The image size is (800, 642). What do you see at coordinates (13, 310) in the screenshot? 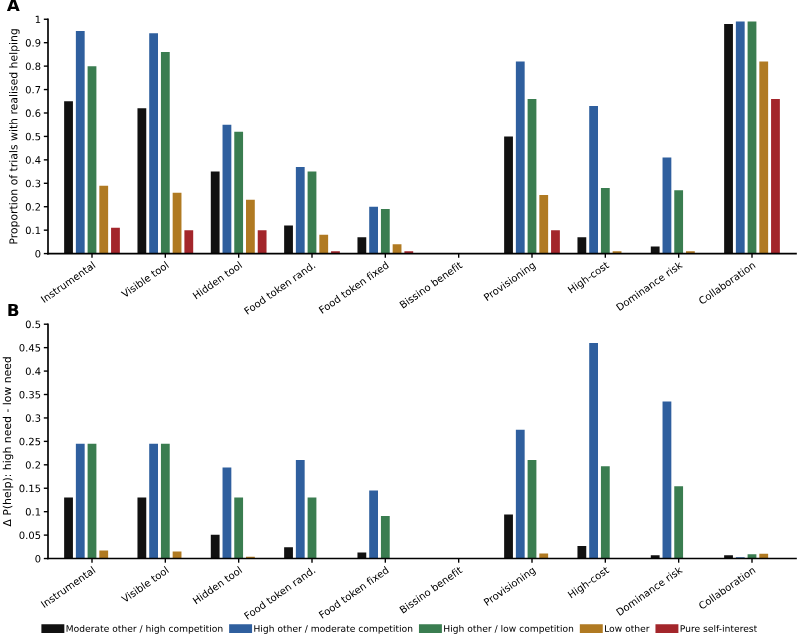
I see `text: B` at bounding box center [13, 310].